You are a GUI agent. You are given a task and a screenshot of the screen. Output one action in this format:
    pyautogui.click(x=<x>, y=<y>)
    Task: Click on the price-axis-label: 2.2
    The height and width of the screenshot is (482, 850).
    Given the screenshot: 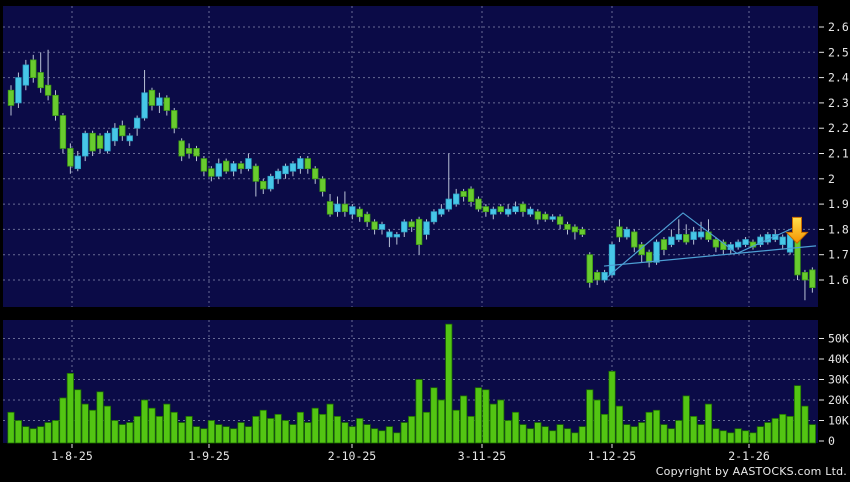 What is the action you would take?
    pyautogui.click(x=838, y=128)
    